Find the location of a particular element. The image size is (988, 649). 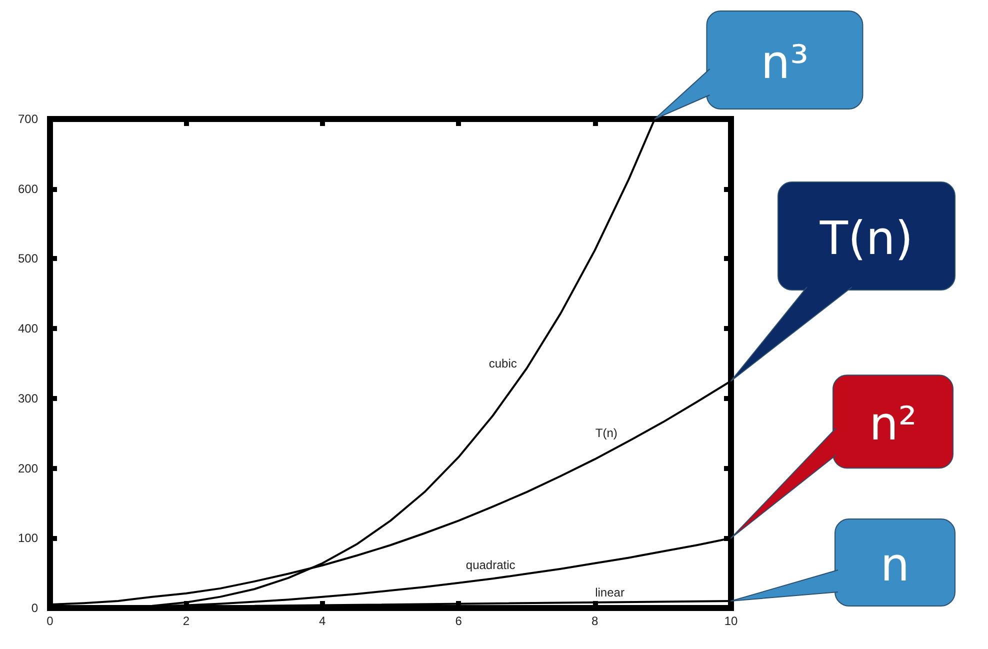

series-label: quadratic is located at coordinates (491, 565).